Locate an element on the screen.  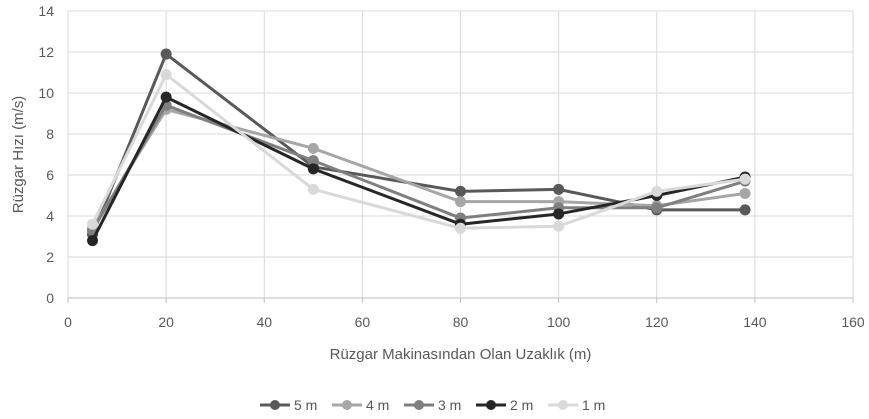
legend-item: 2 m is located at coordinates (504, 405).